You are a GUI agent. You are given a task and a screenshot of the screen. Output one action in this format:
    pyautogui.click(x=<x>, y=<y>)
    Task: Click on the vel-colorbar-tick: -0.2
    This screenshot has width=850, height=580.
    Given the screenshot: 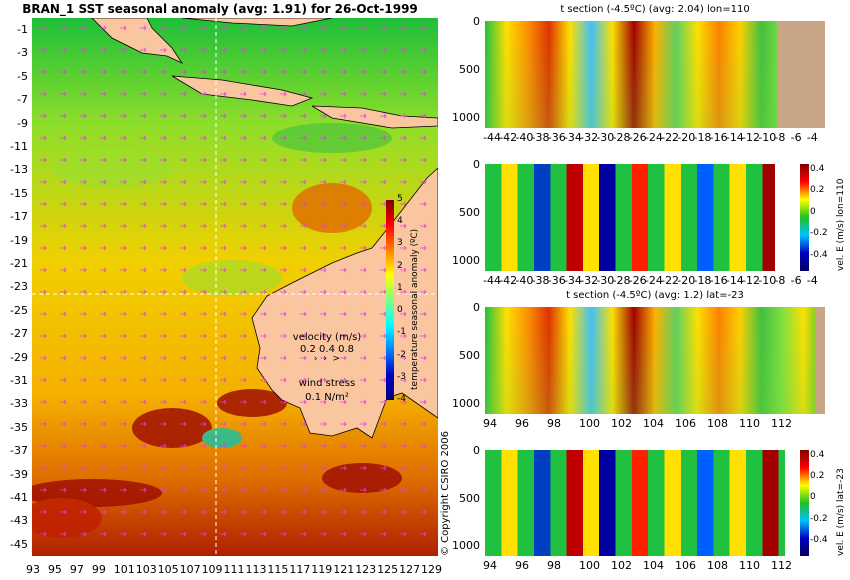 What is the action you would take?
    pyautogui.click(x=819, y=518)
    